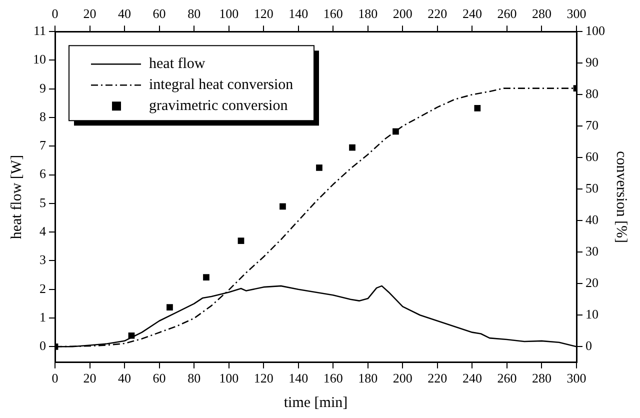 This screenshot has height=418, width=640. I want to click on y-tick-label: 4, so click(43, 231).